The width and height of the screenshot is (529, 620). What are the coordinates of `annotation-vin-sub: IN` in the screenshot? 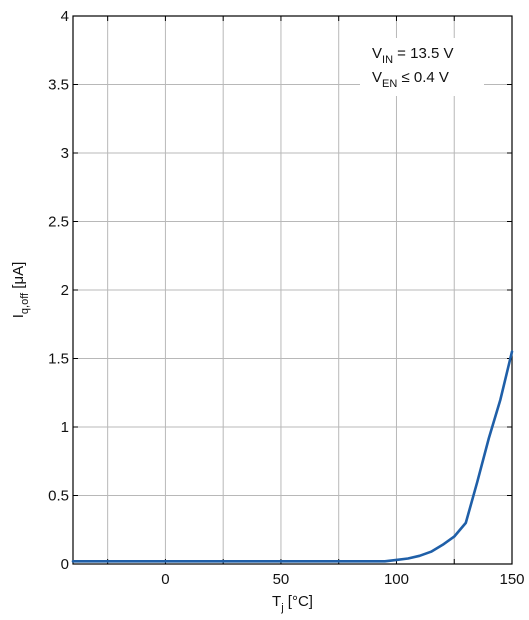 It's located at (387, 60).